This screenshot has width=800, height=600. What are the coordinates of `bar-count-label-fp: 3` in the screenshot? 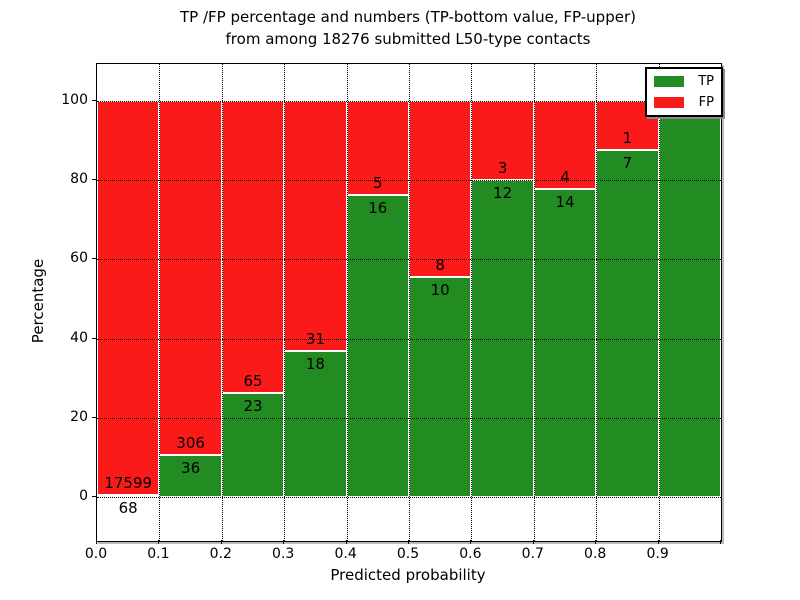 It's located at (502, 168).